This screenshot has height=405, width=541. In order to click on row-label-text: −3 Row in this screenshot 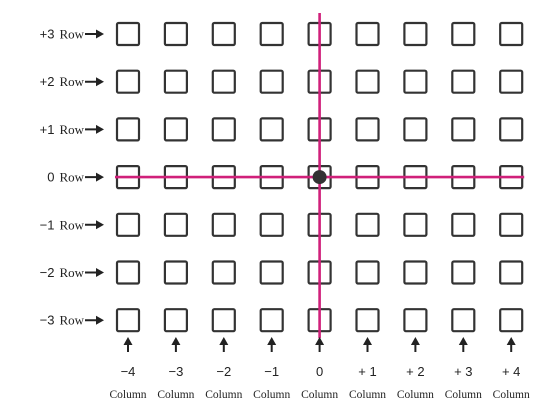, I will do `click(62, 320)`.